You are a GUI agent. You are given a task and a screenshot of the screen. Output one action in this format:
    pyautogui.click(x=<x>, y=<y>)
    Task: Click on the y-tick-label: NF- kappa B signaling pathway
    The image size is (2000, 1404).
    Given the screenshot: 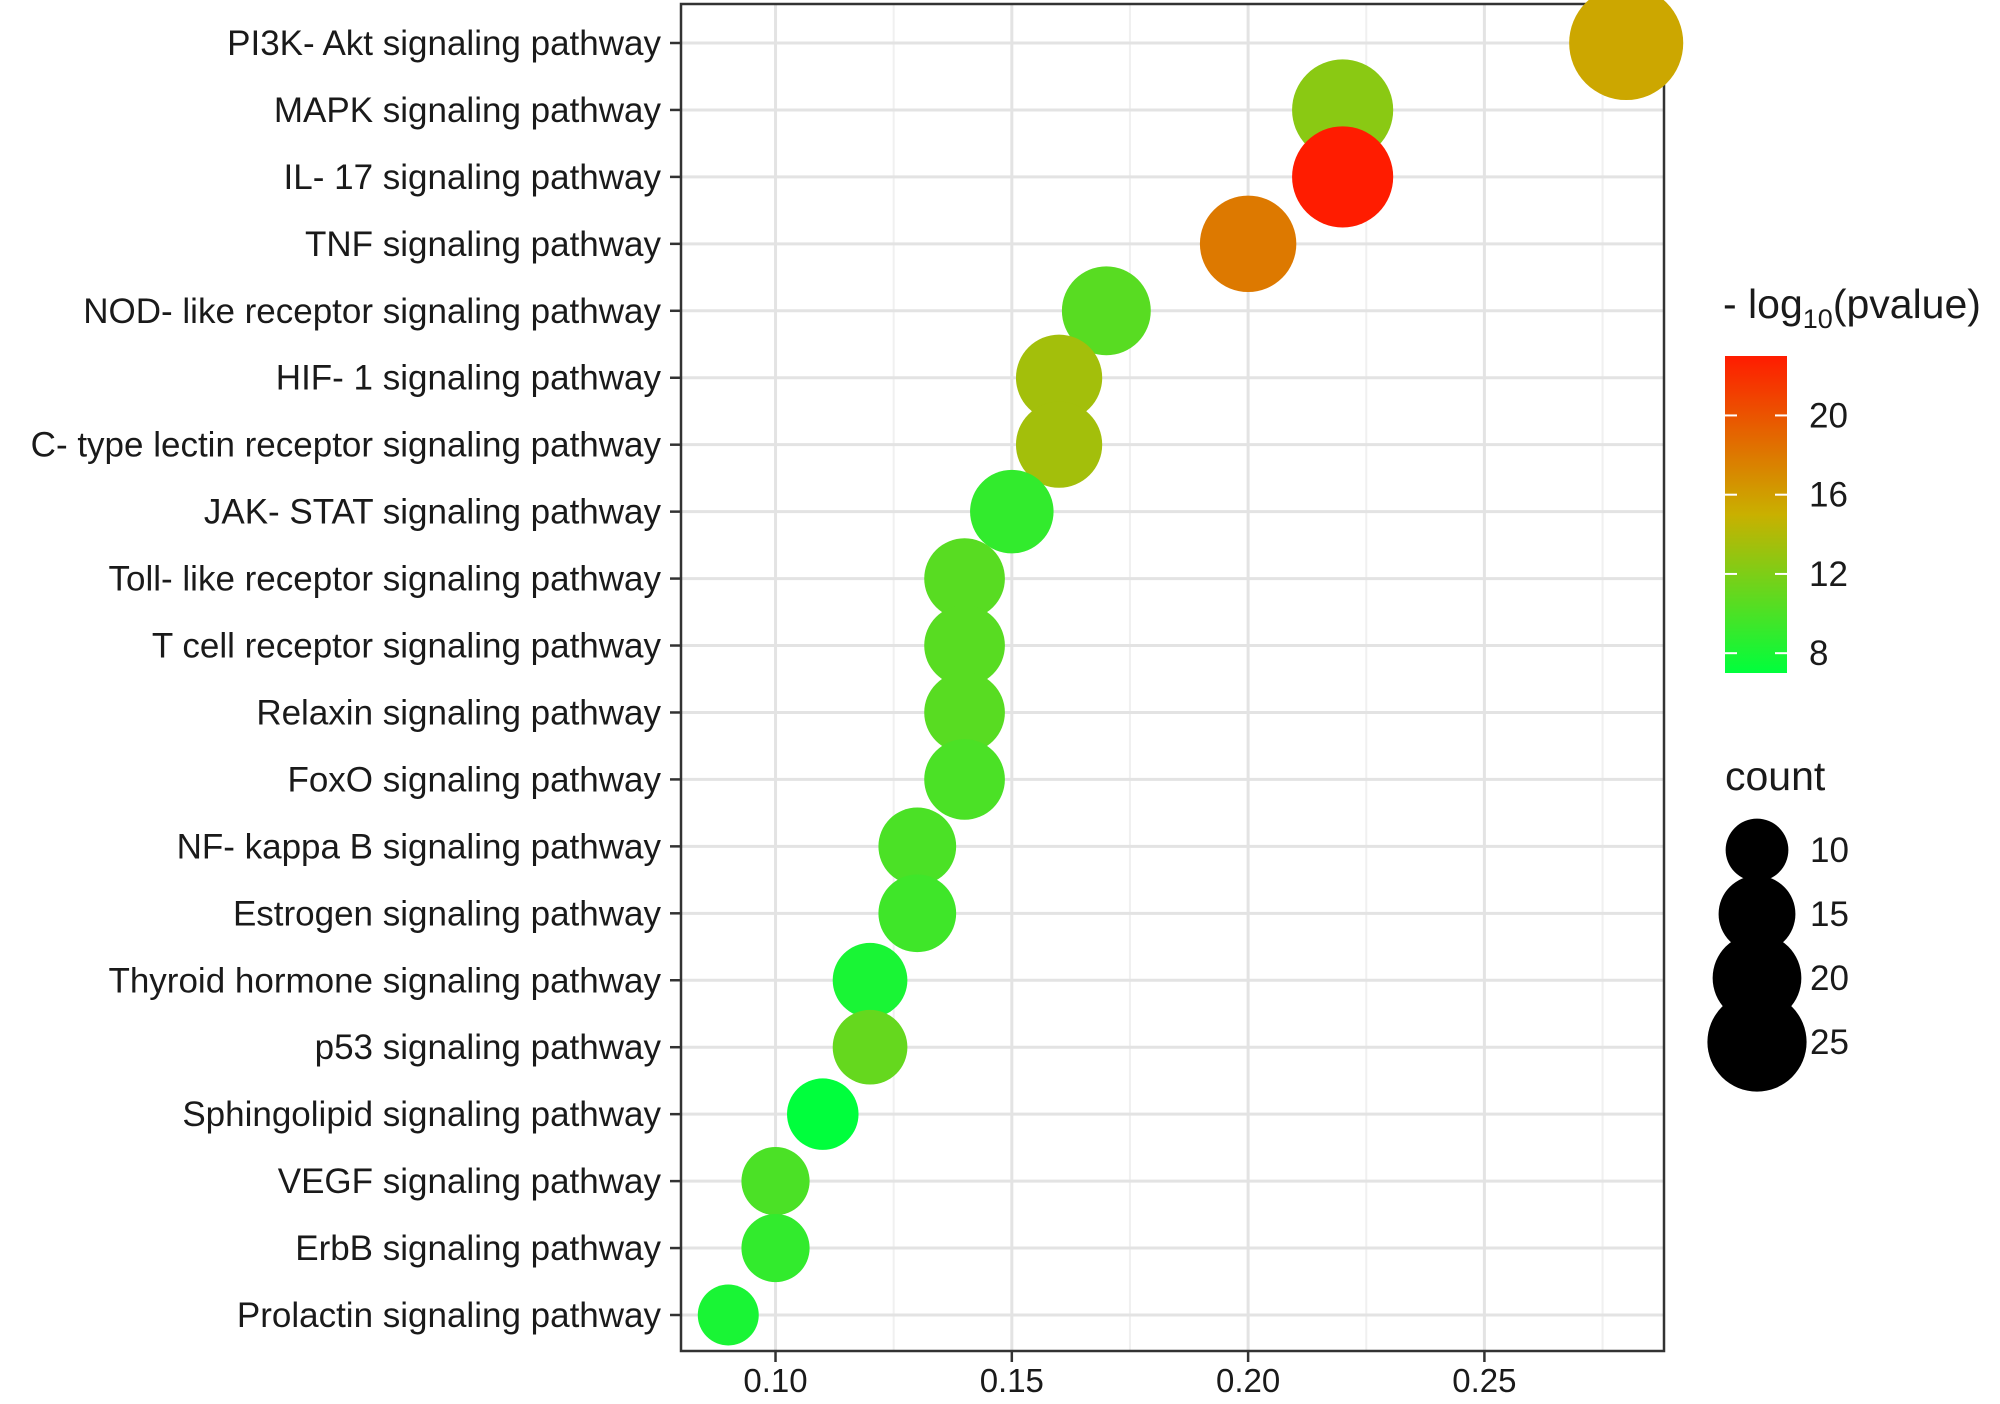 What is the action you would take?
    pyautogui.click(x=419, y=846)
    